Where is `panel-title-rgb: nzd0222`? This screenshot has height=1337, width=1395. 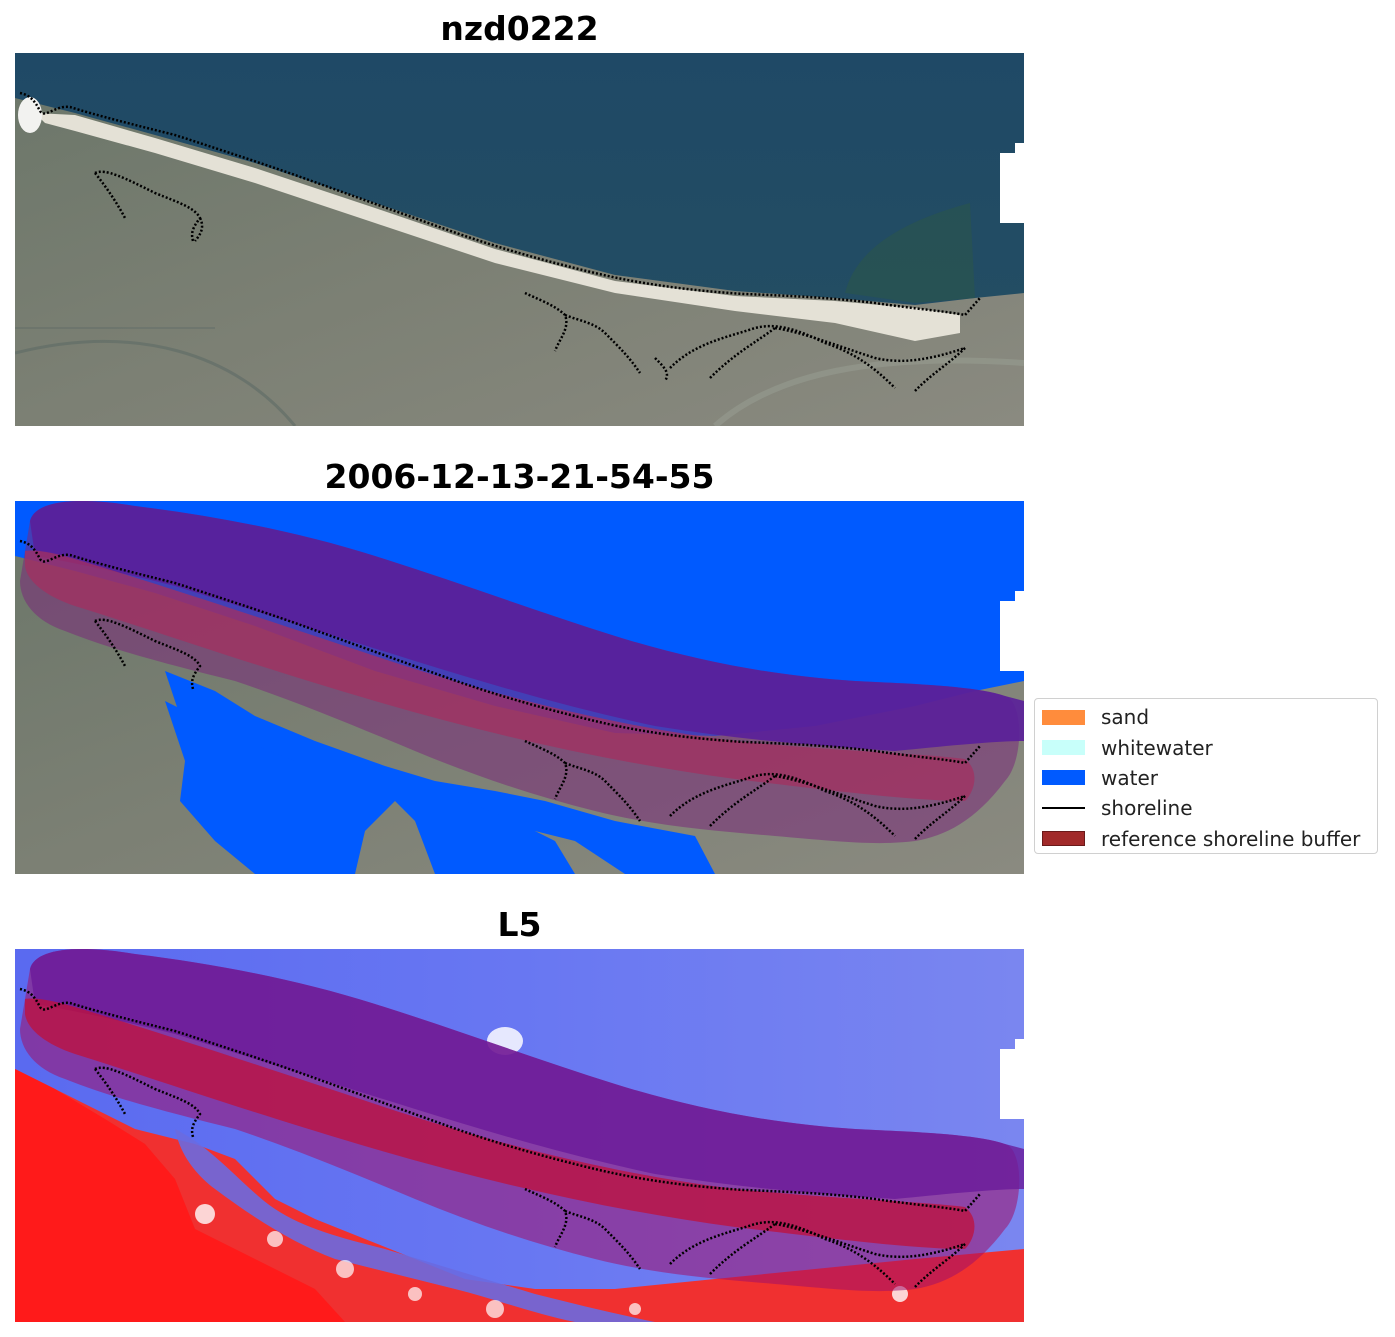 panel-title-rgb: nzd0222 is located at coordinates (519, 28).